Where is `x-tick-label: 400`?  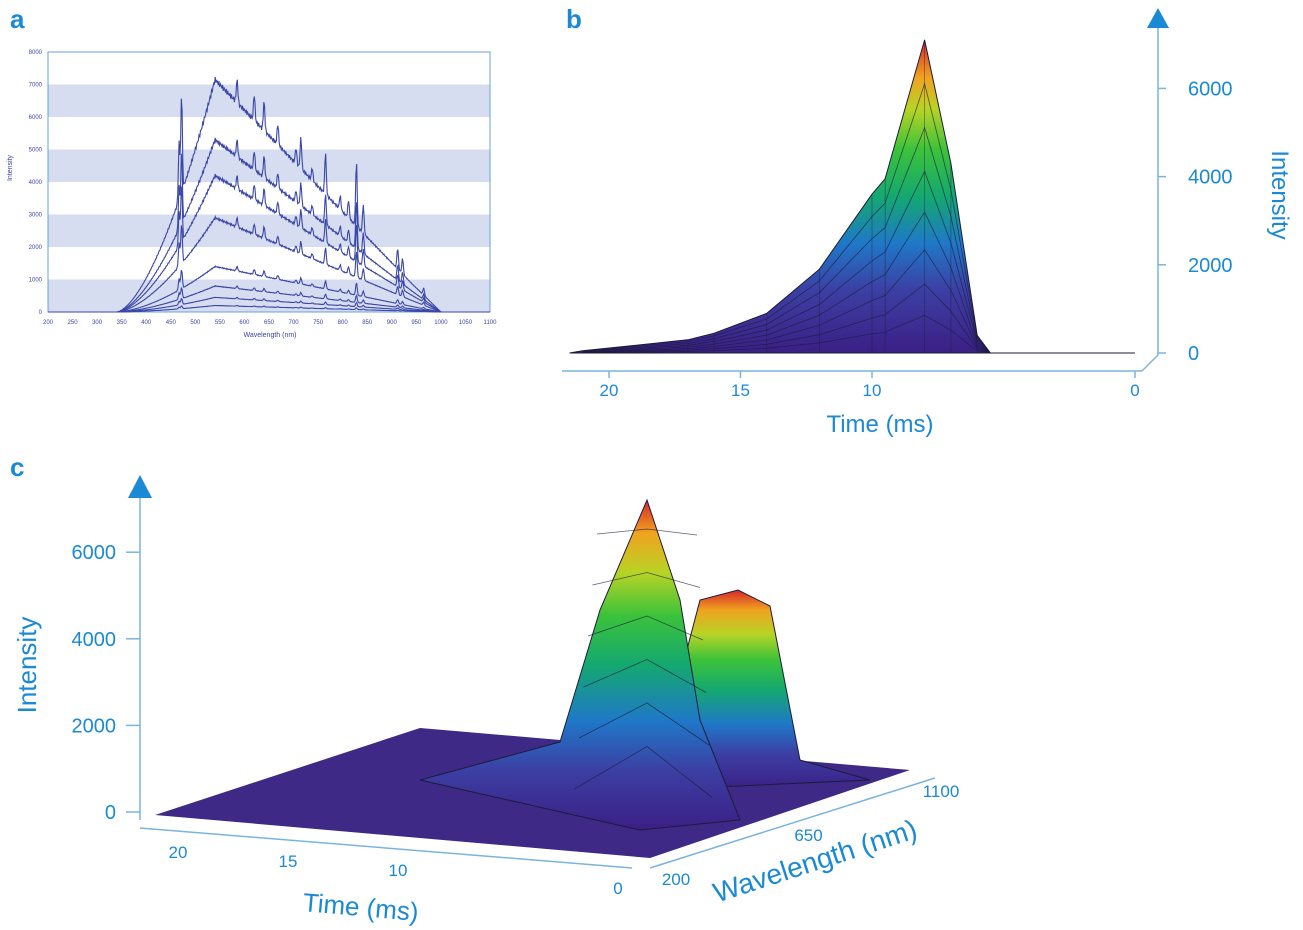
x-tick-label: 400 is located at coordinates (146, 323).